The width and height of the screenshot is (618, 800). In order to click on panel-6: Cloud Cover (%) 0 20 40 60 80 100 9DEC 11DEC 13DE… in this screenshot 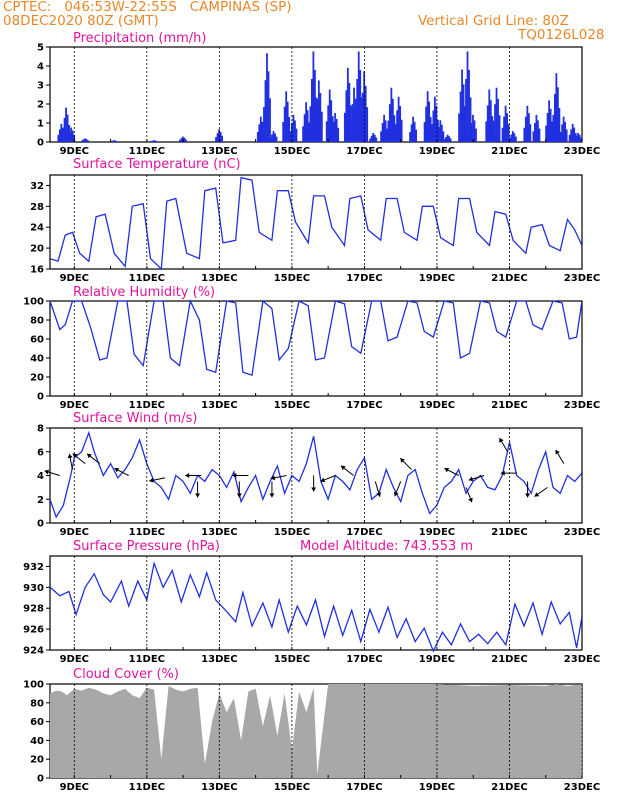, I will do `click(311, 730)`.